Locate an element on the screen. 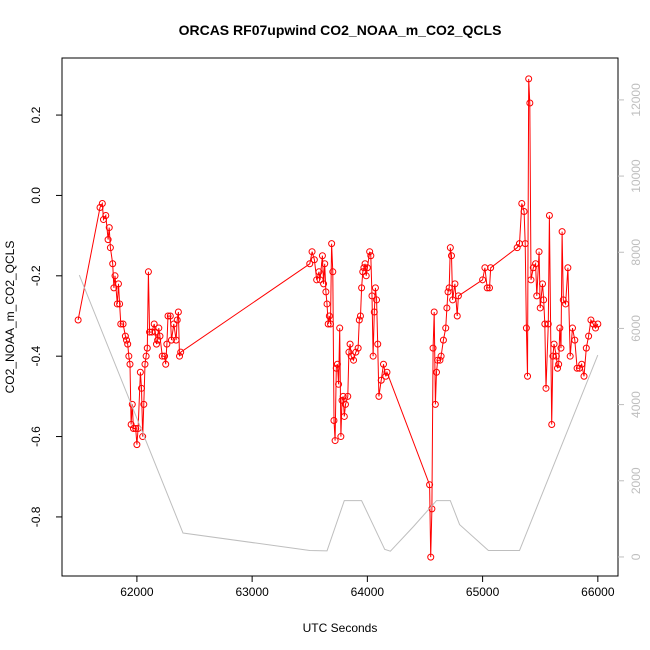 This screenshot has width=650, height=650. y-tick-label: 0.2 is located at coordinates (36, 114).